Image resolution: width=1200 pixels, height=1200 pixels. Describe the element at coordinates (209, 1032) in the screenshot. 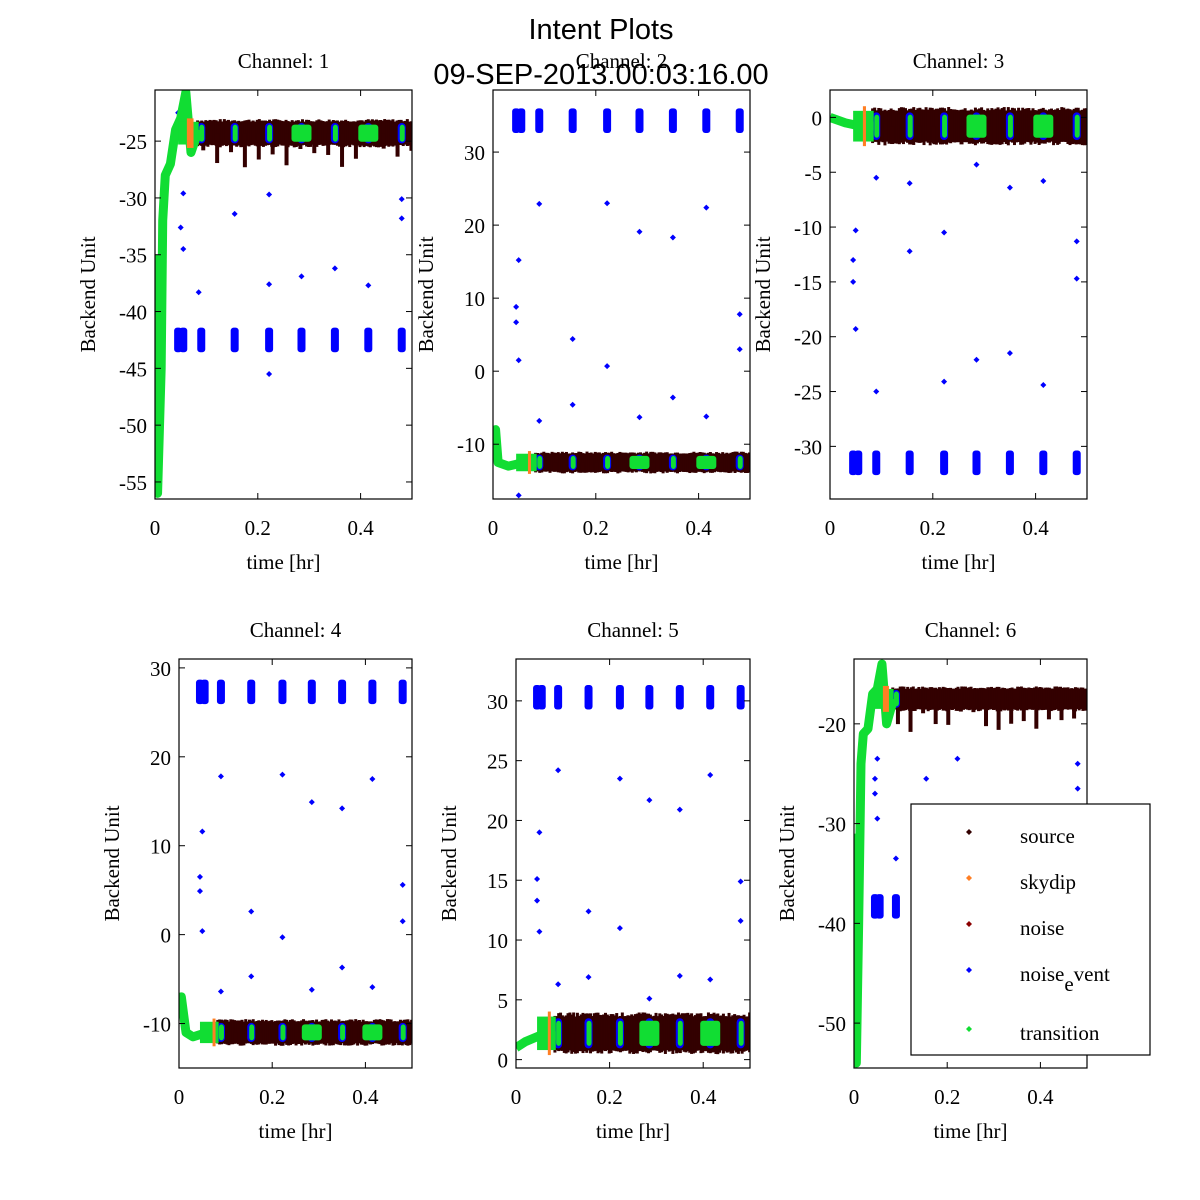

I see `transition-block` at that location.